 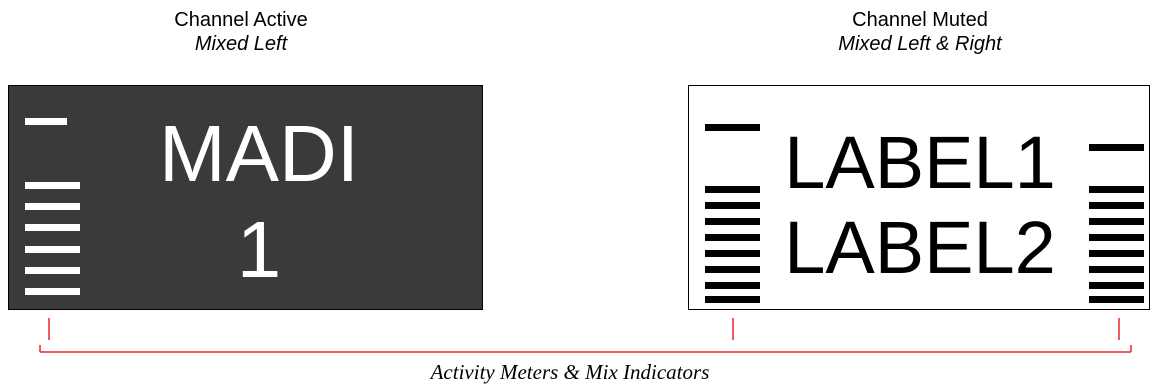 What do you see at coordinates (570, 372) in the screenshot?
I see `annotation-label: Activity Meters & Mix Indicators` at bounding box center [570, 372].